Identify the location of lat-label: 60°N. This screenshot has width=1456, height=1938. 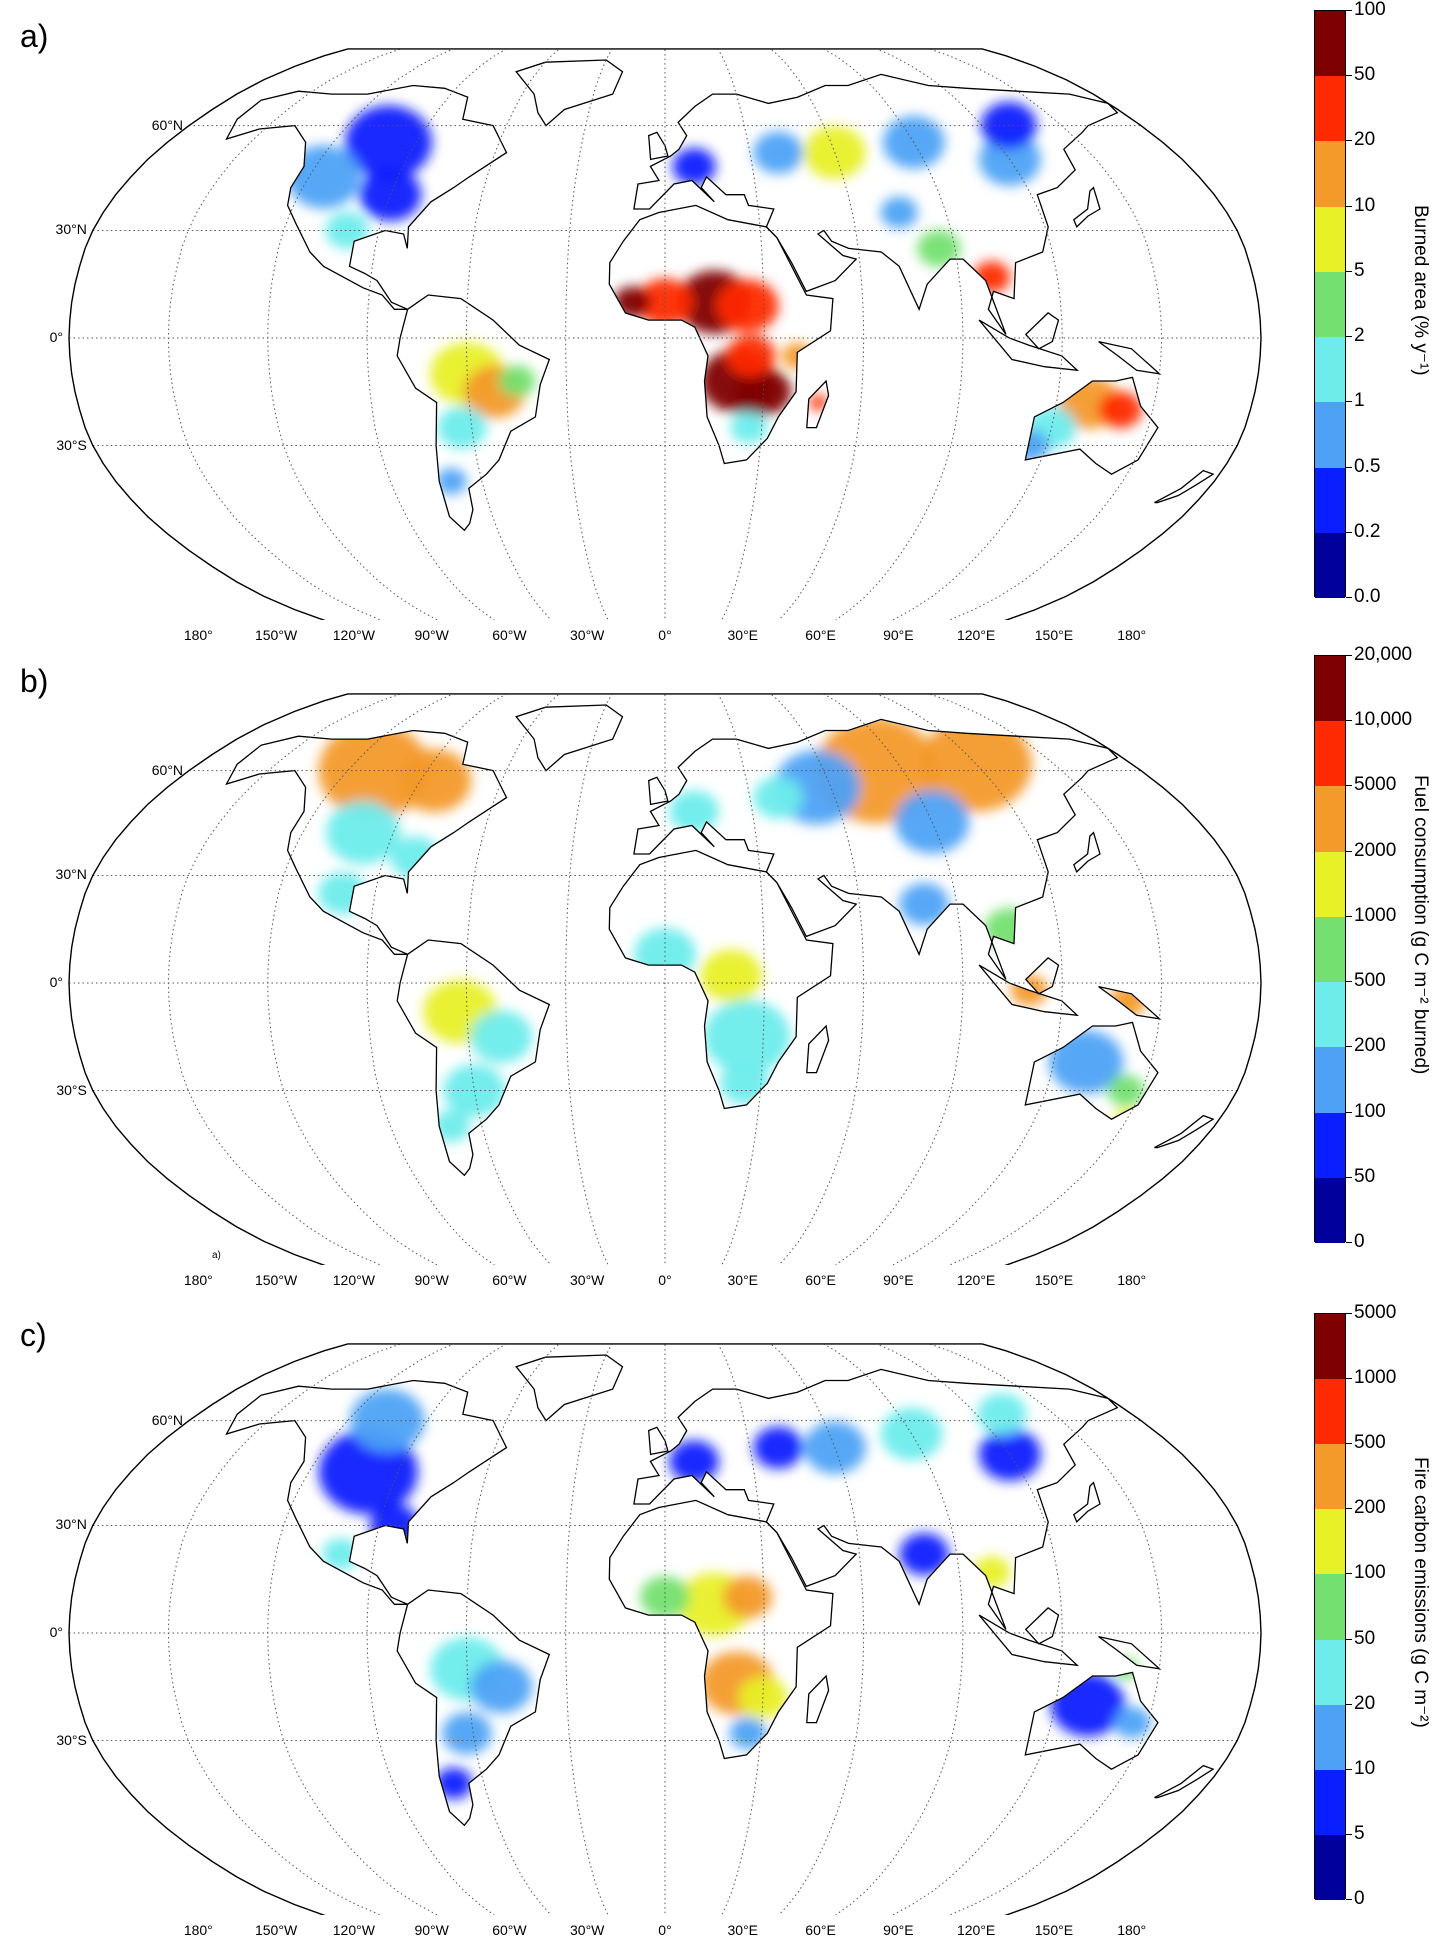
(167, 769).